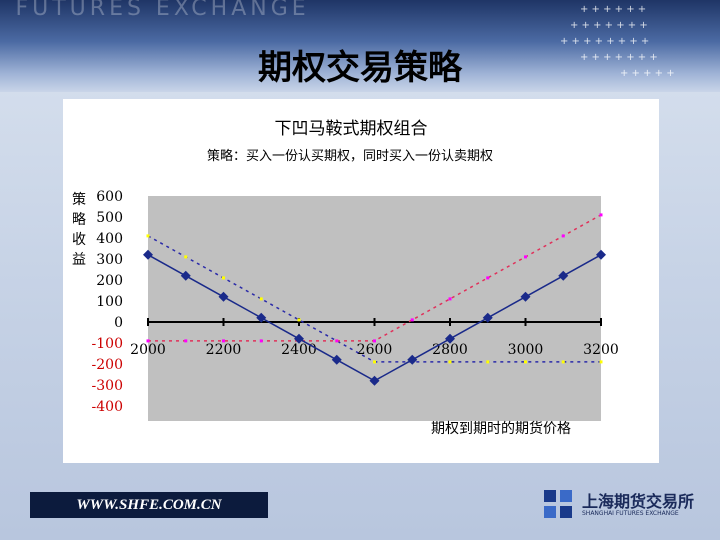  I want to click on exchange-logo: 上海期货交易所 SHANGHAI FUTURES EXCHANGE, so click(617, 504).